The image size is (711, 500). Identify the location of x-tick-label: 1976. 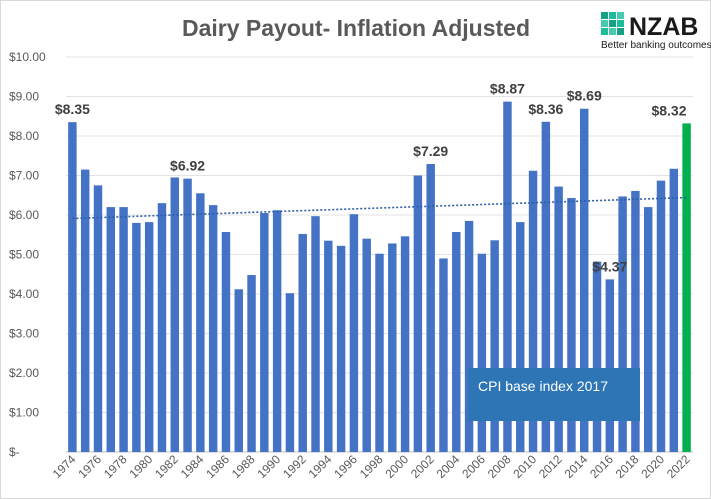
(89, 466).